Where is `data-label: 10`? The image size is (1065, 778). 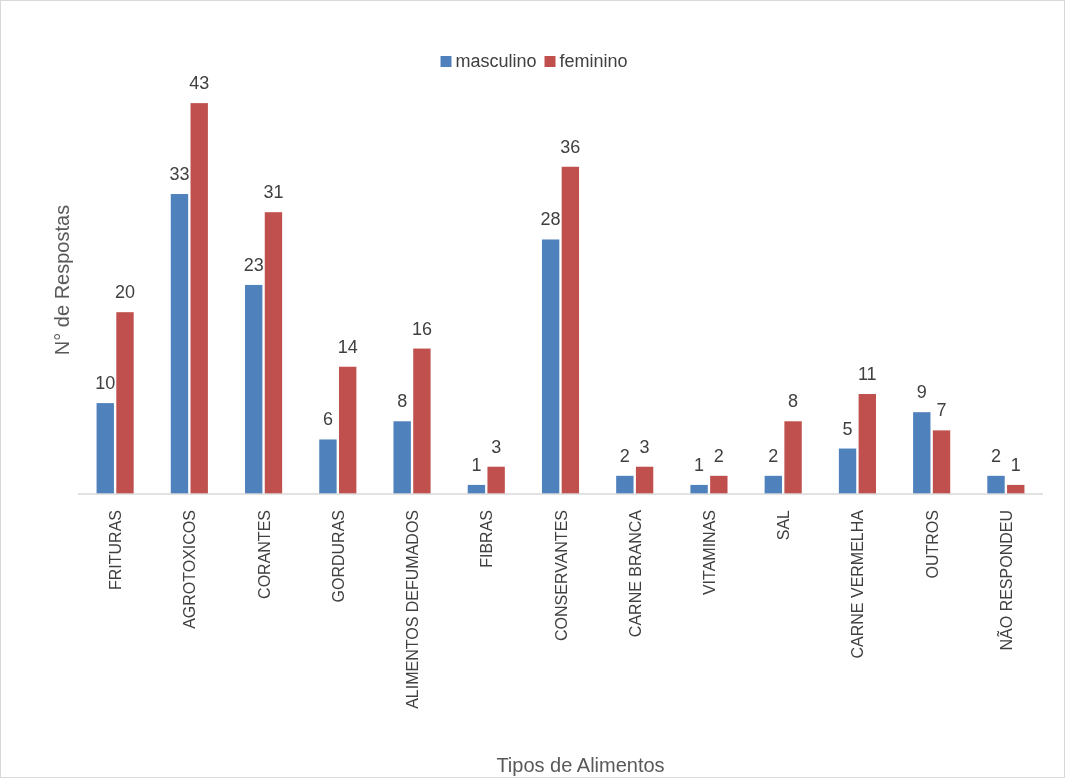 data-label: 10 is located at coordinates (105, 383).